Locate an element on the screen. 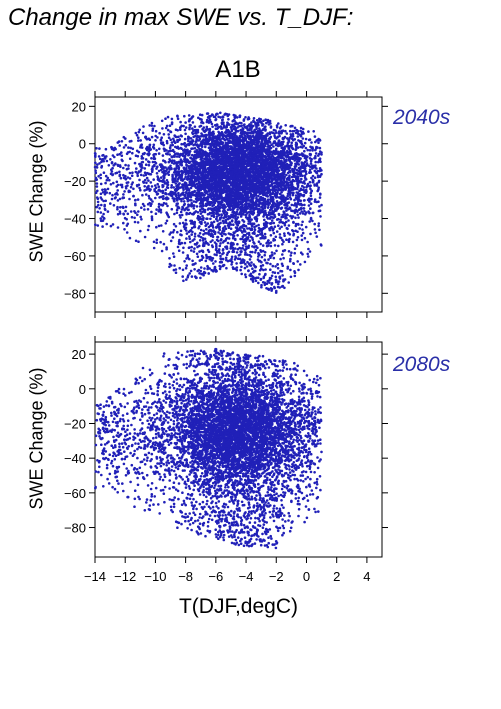 The height and width of the screenshot is (709, 501). y-tick-label: −20 is located at coordinates (75, 181).